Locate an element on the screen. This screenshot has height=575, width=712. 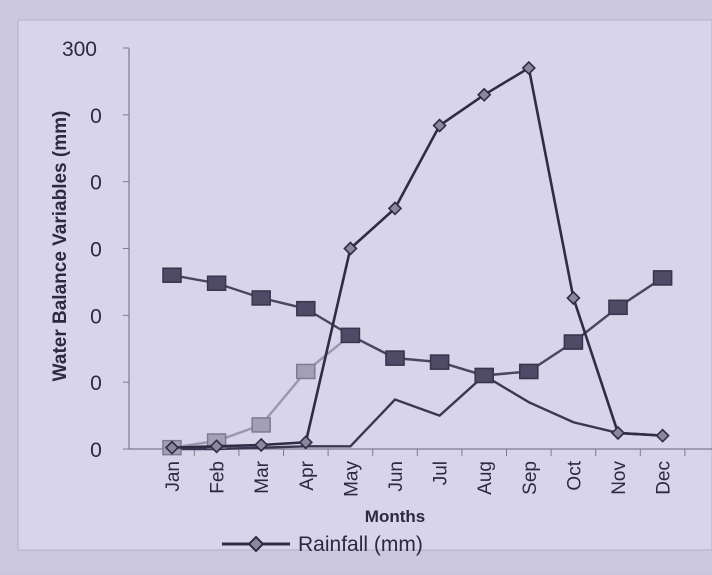
legend: Rainfall (mm) is located at coordinates (322, 544).